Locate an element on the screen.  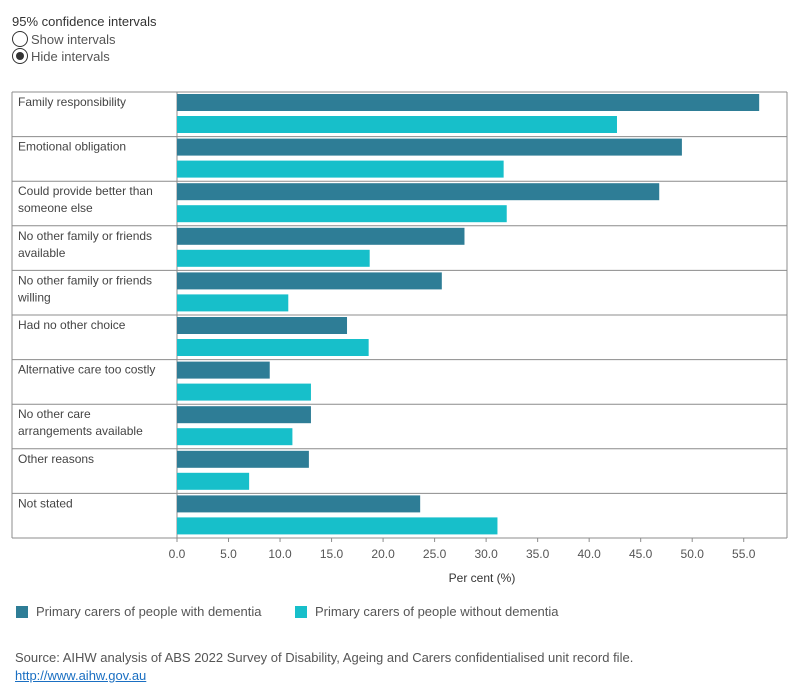
x-tick-label: 50.0 is located at coordinates (693, 554).